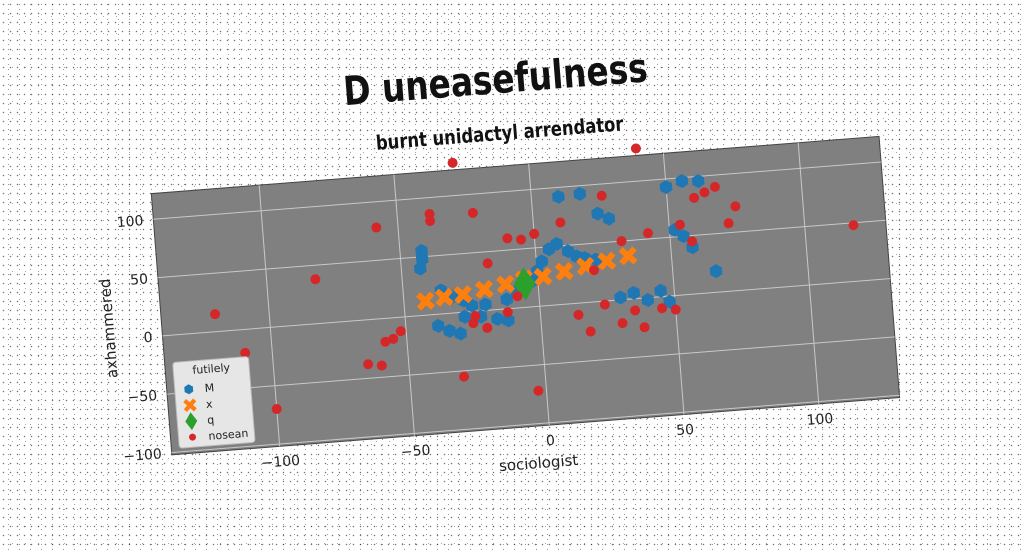  I want to click on x-tick-label: 50, so click(685, 430).